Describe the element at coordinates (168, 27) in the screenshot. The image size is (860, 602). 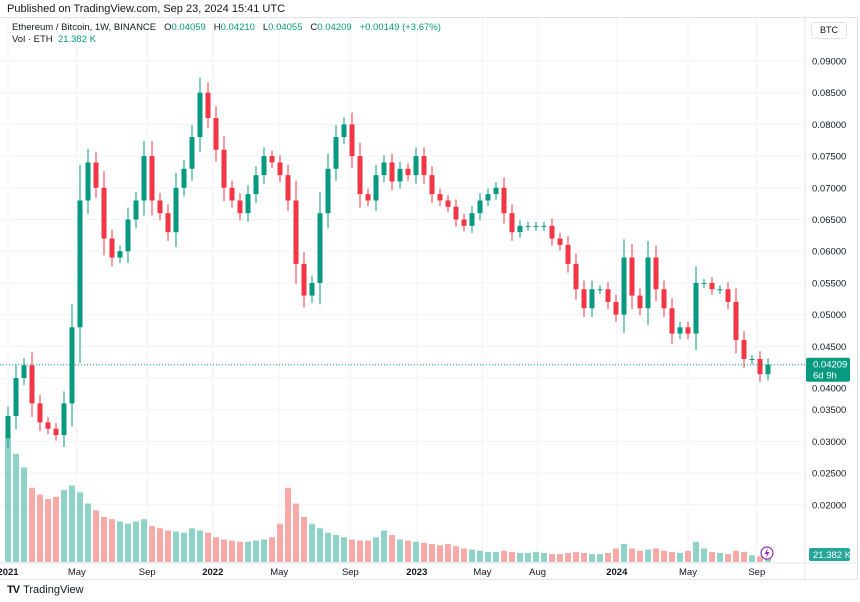
I see `open-label: O` at that location.